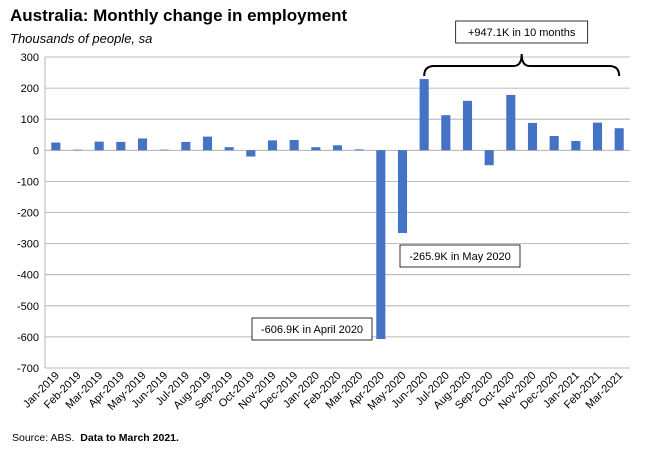 The height and width of the screenshot is (455, 650). I want to click on annotation-text: -265.9K in May 2020, so click(460, 257).